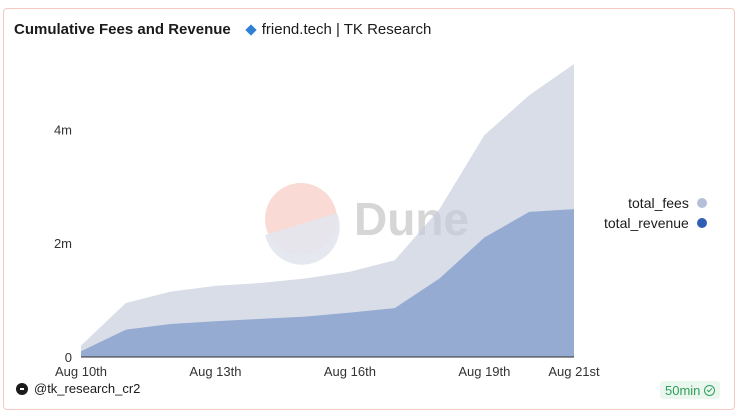  I want to click on refresh-badge: 50min, so click(690, 390).